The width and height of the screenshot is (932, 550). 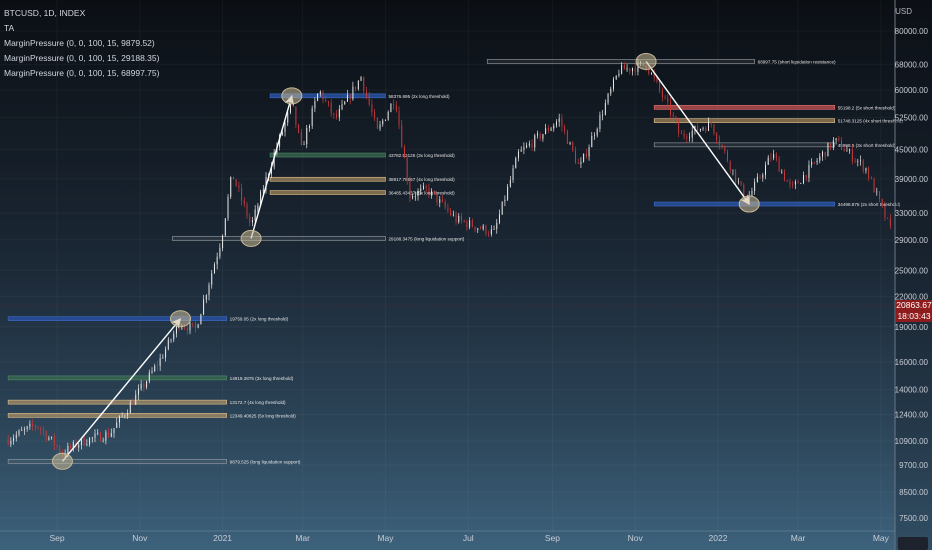 I want to click on level-label: 45998.5 (3x short threshold), so click(x=867, y=145).